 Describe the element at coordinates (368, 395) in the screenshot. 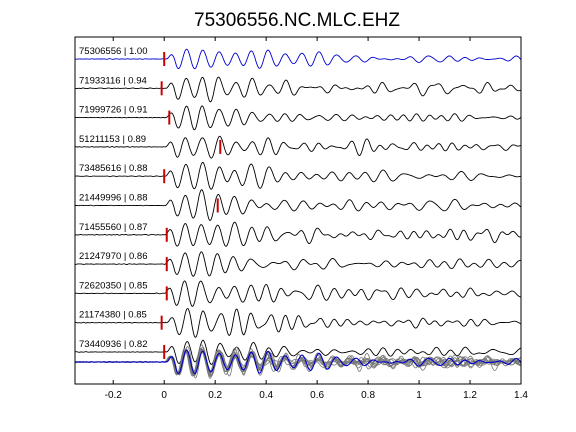

I see `x-tick-label: 0.8` at that location.